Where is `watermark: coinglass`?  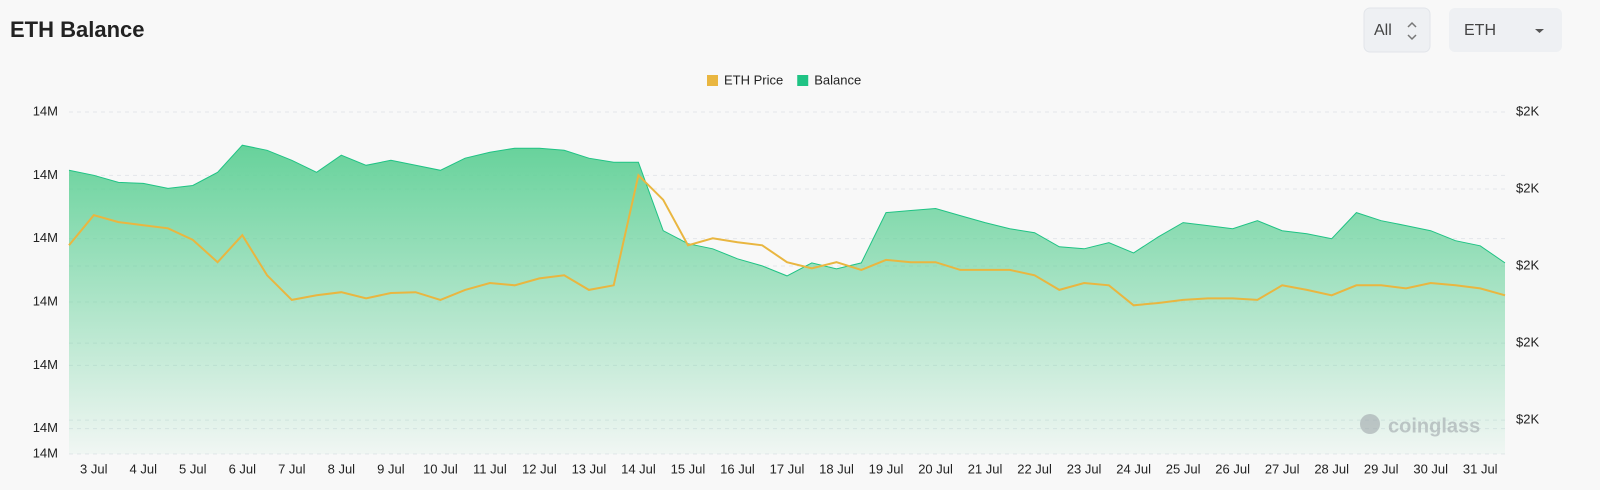 watermark: coinglass is located at coordinates (1420, 425).